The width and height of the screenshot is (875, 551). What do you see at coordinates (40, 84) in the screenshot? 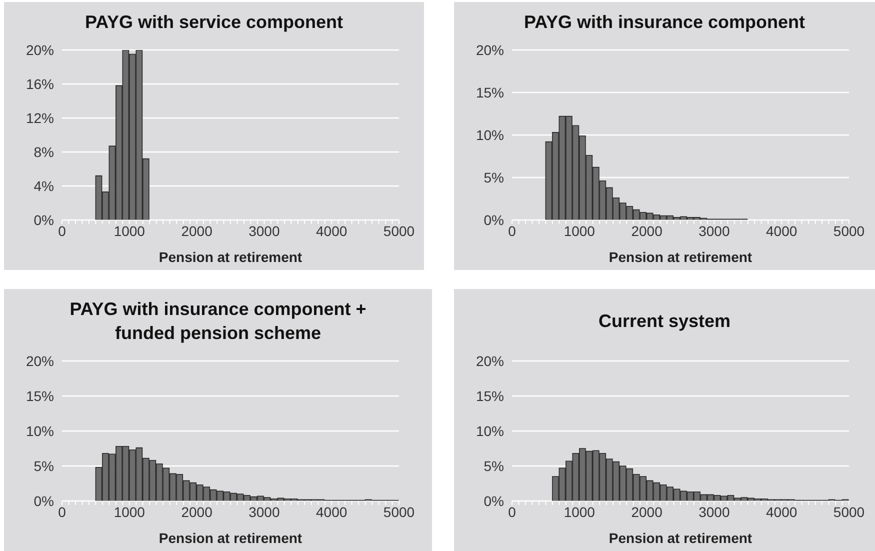
I see `y-tick-label: 16%` at bounding box center [40, 84].